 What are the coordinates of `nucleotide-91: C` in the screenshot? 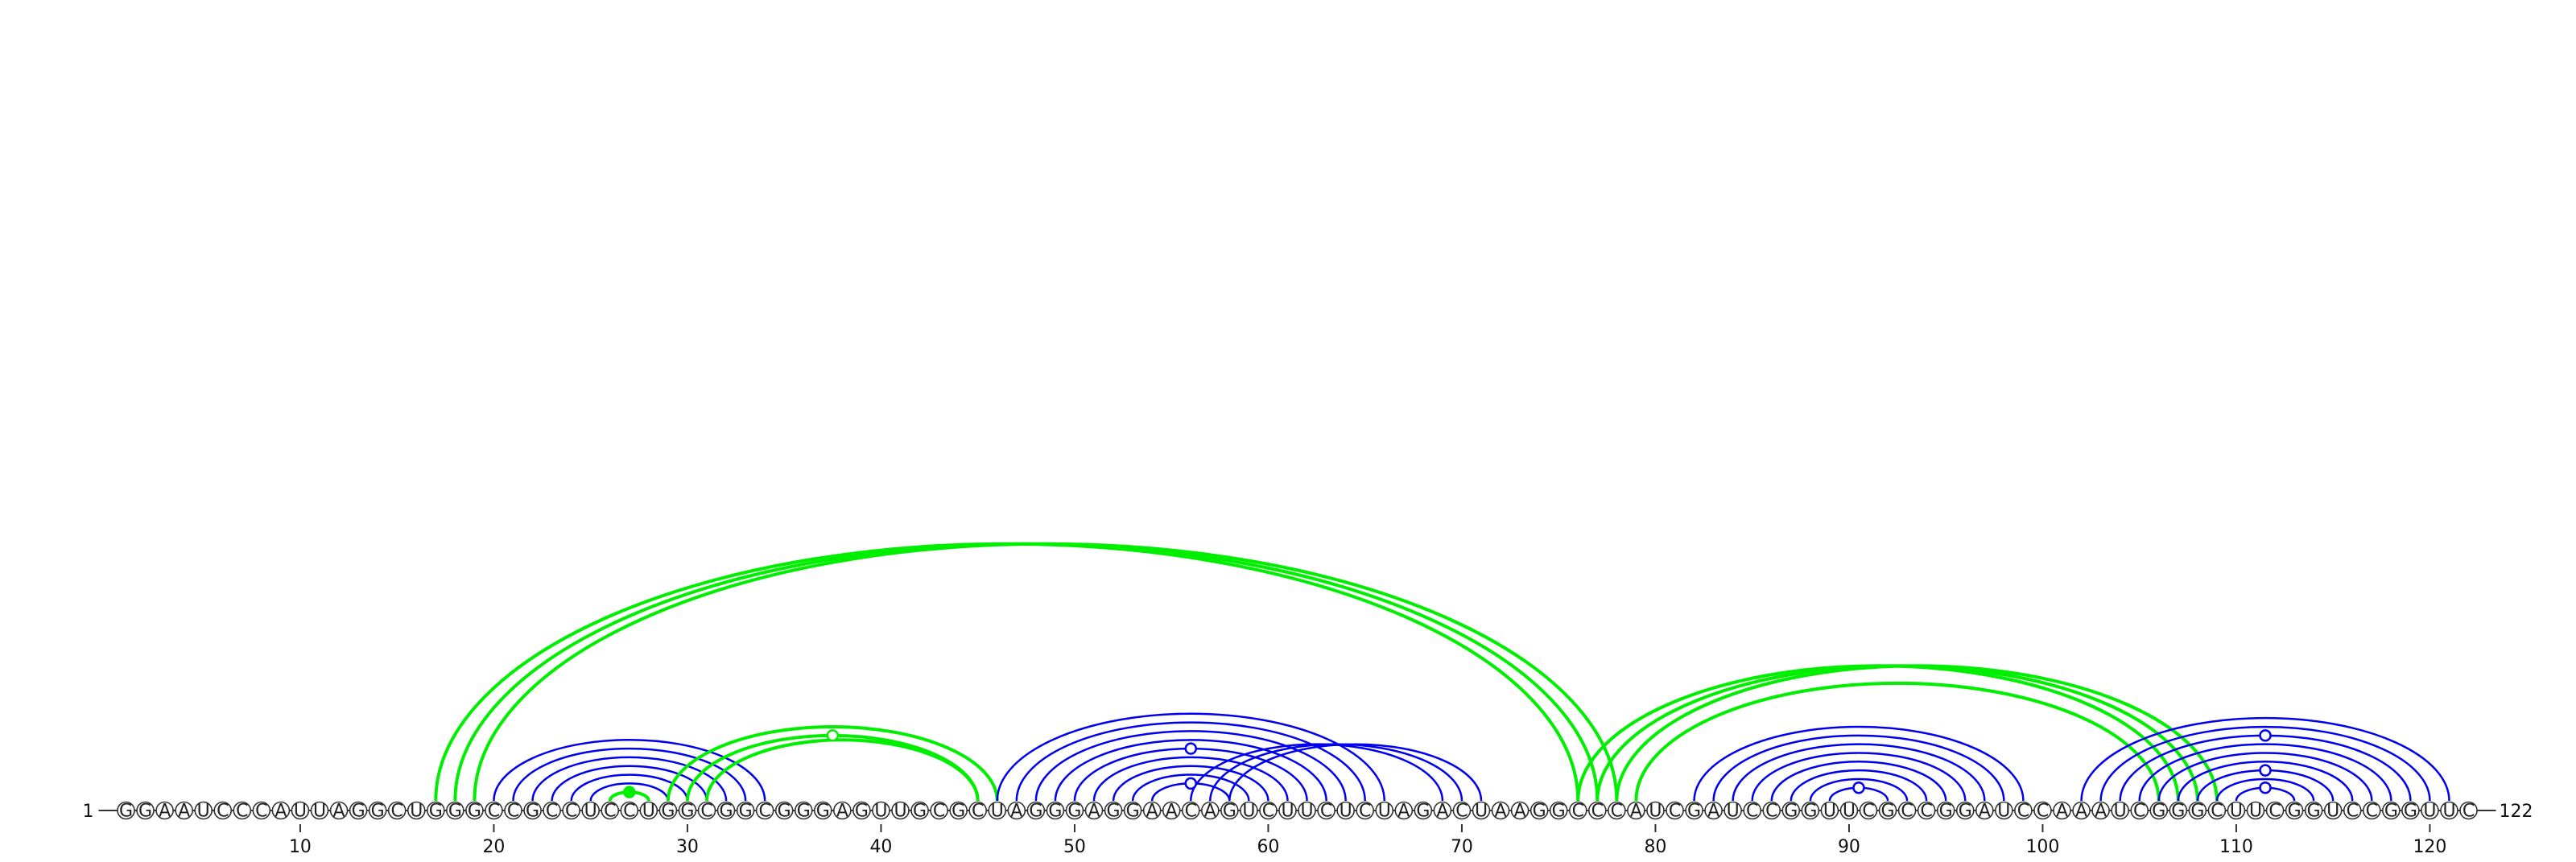 It's located at (1868, 812).